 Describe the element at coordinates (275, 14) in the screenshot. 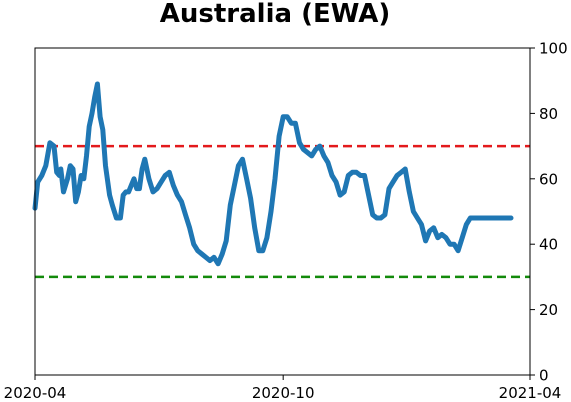

I see `chart-title: Australia (EWA)` at that location.